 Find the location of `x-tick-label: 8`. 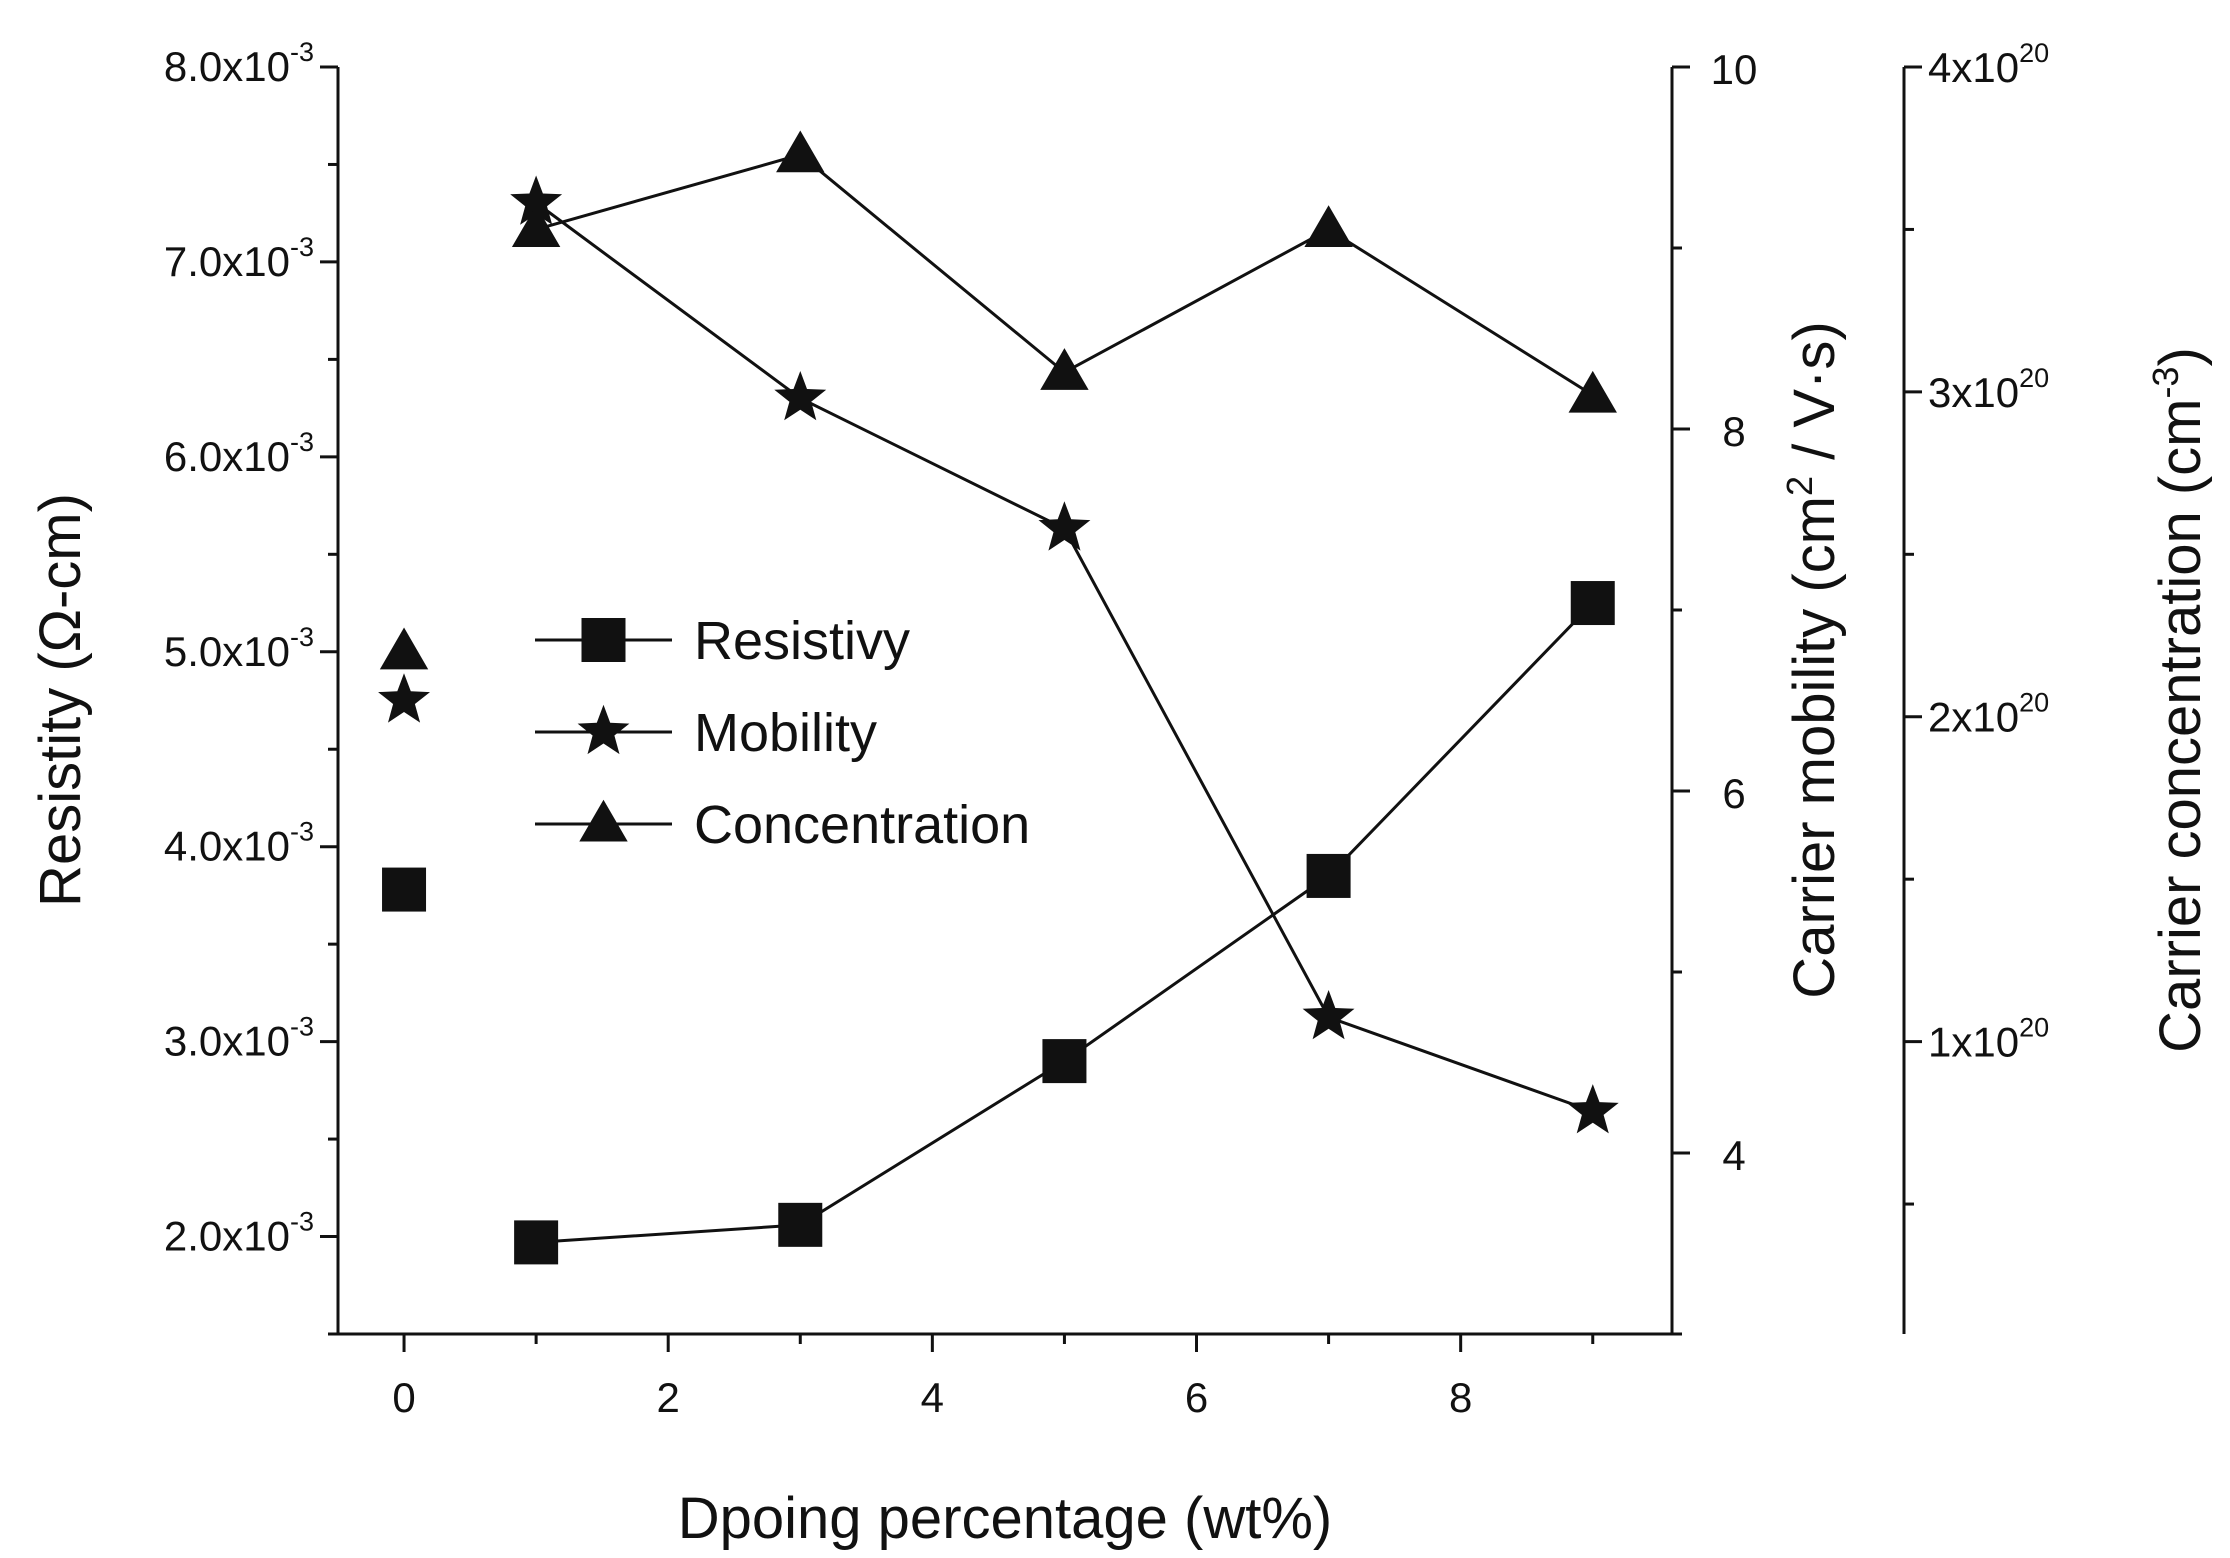

x-tick-label: 8 is located at coordinates (1460, 1397).